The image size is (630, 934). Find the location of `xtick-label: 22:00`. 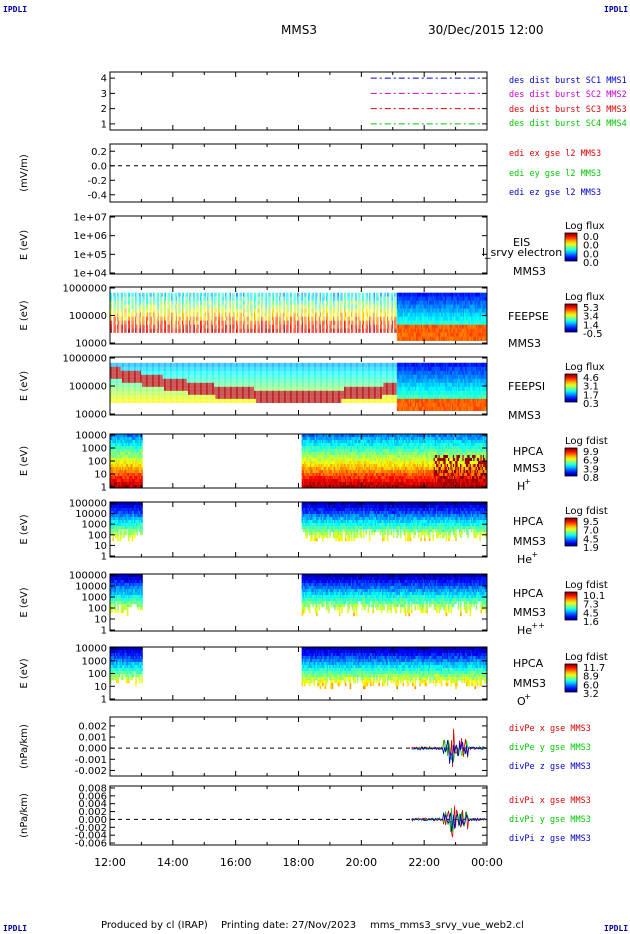

xtick-label: 22:00 is located at coordinates (424, 862).